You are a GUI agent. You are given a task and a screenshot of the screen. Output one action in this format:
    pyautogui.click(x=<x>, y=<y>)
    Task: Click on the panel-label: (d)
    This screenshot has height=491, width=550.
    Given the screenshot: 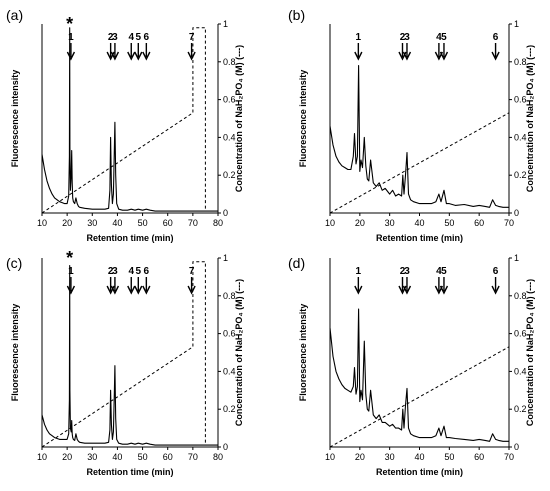 What is the action you would take?
    pyautogui.click(x=296, y=263)
    